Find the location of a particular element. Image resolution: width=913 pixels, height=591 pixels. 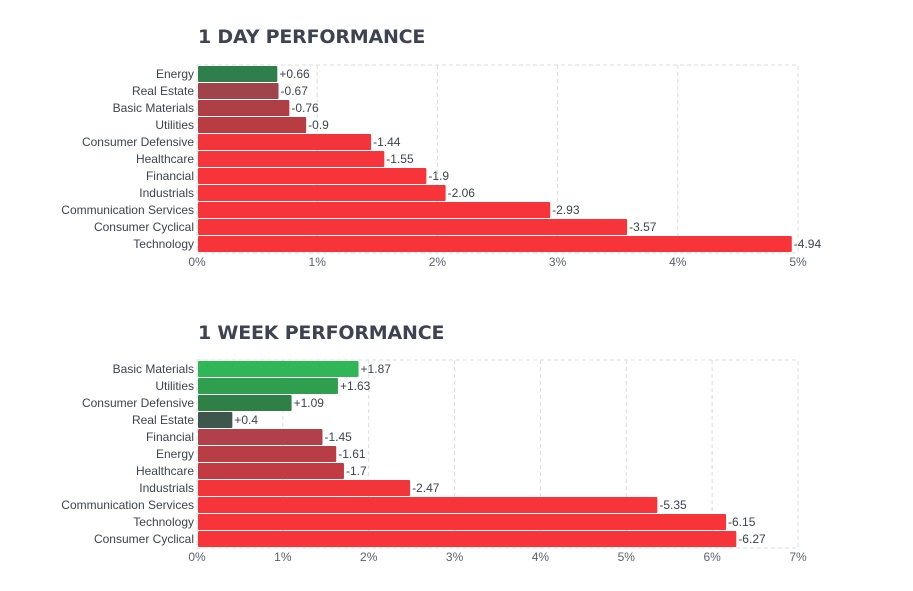

c0-value-label: -1.44 is located at coordinates (387, 142).